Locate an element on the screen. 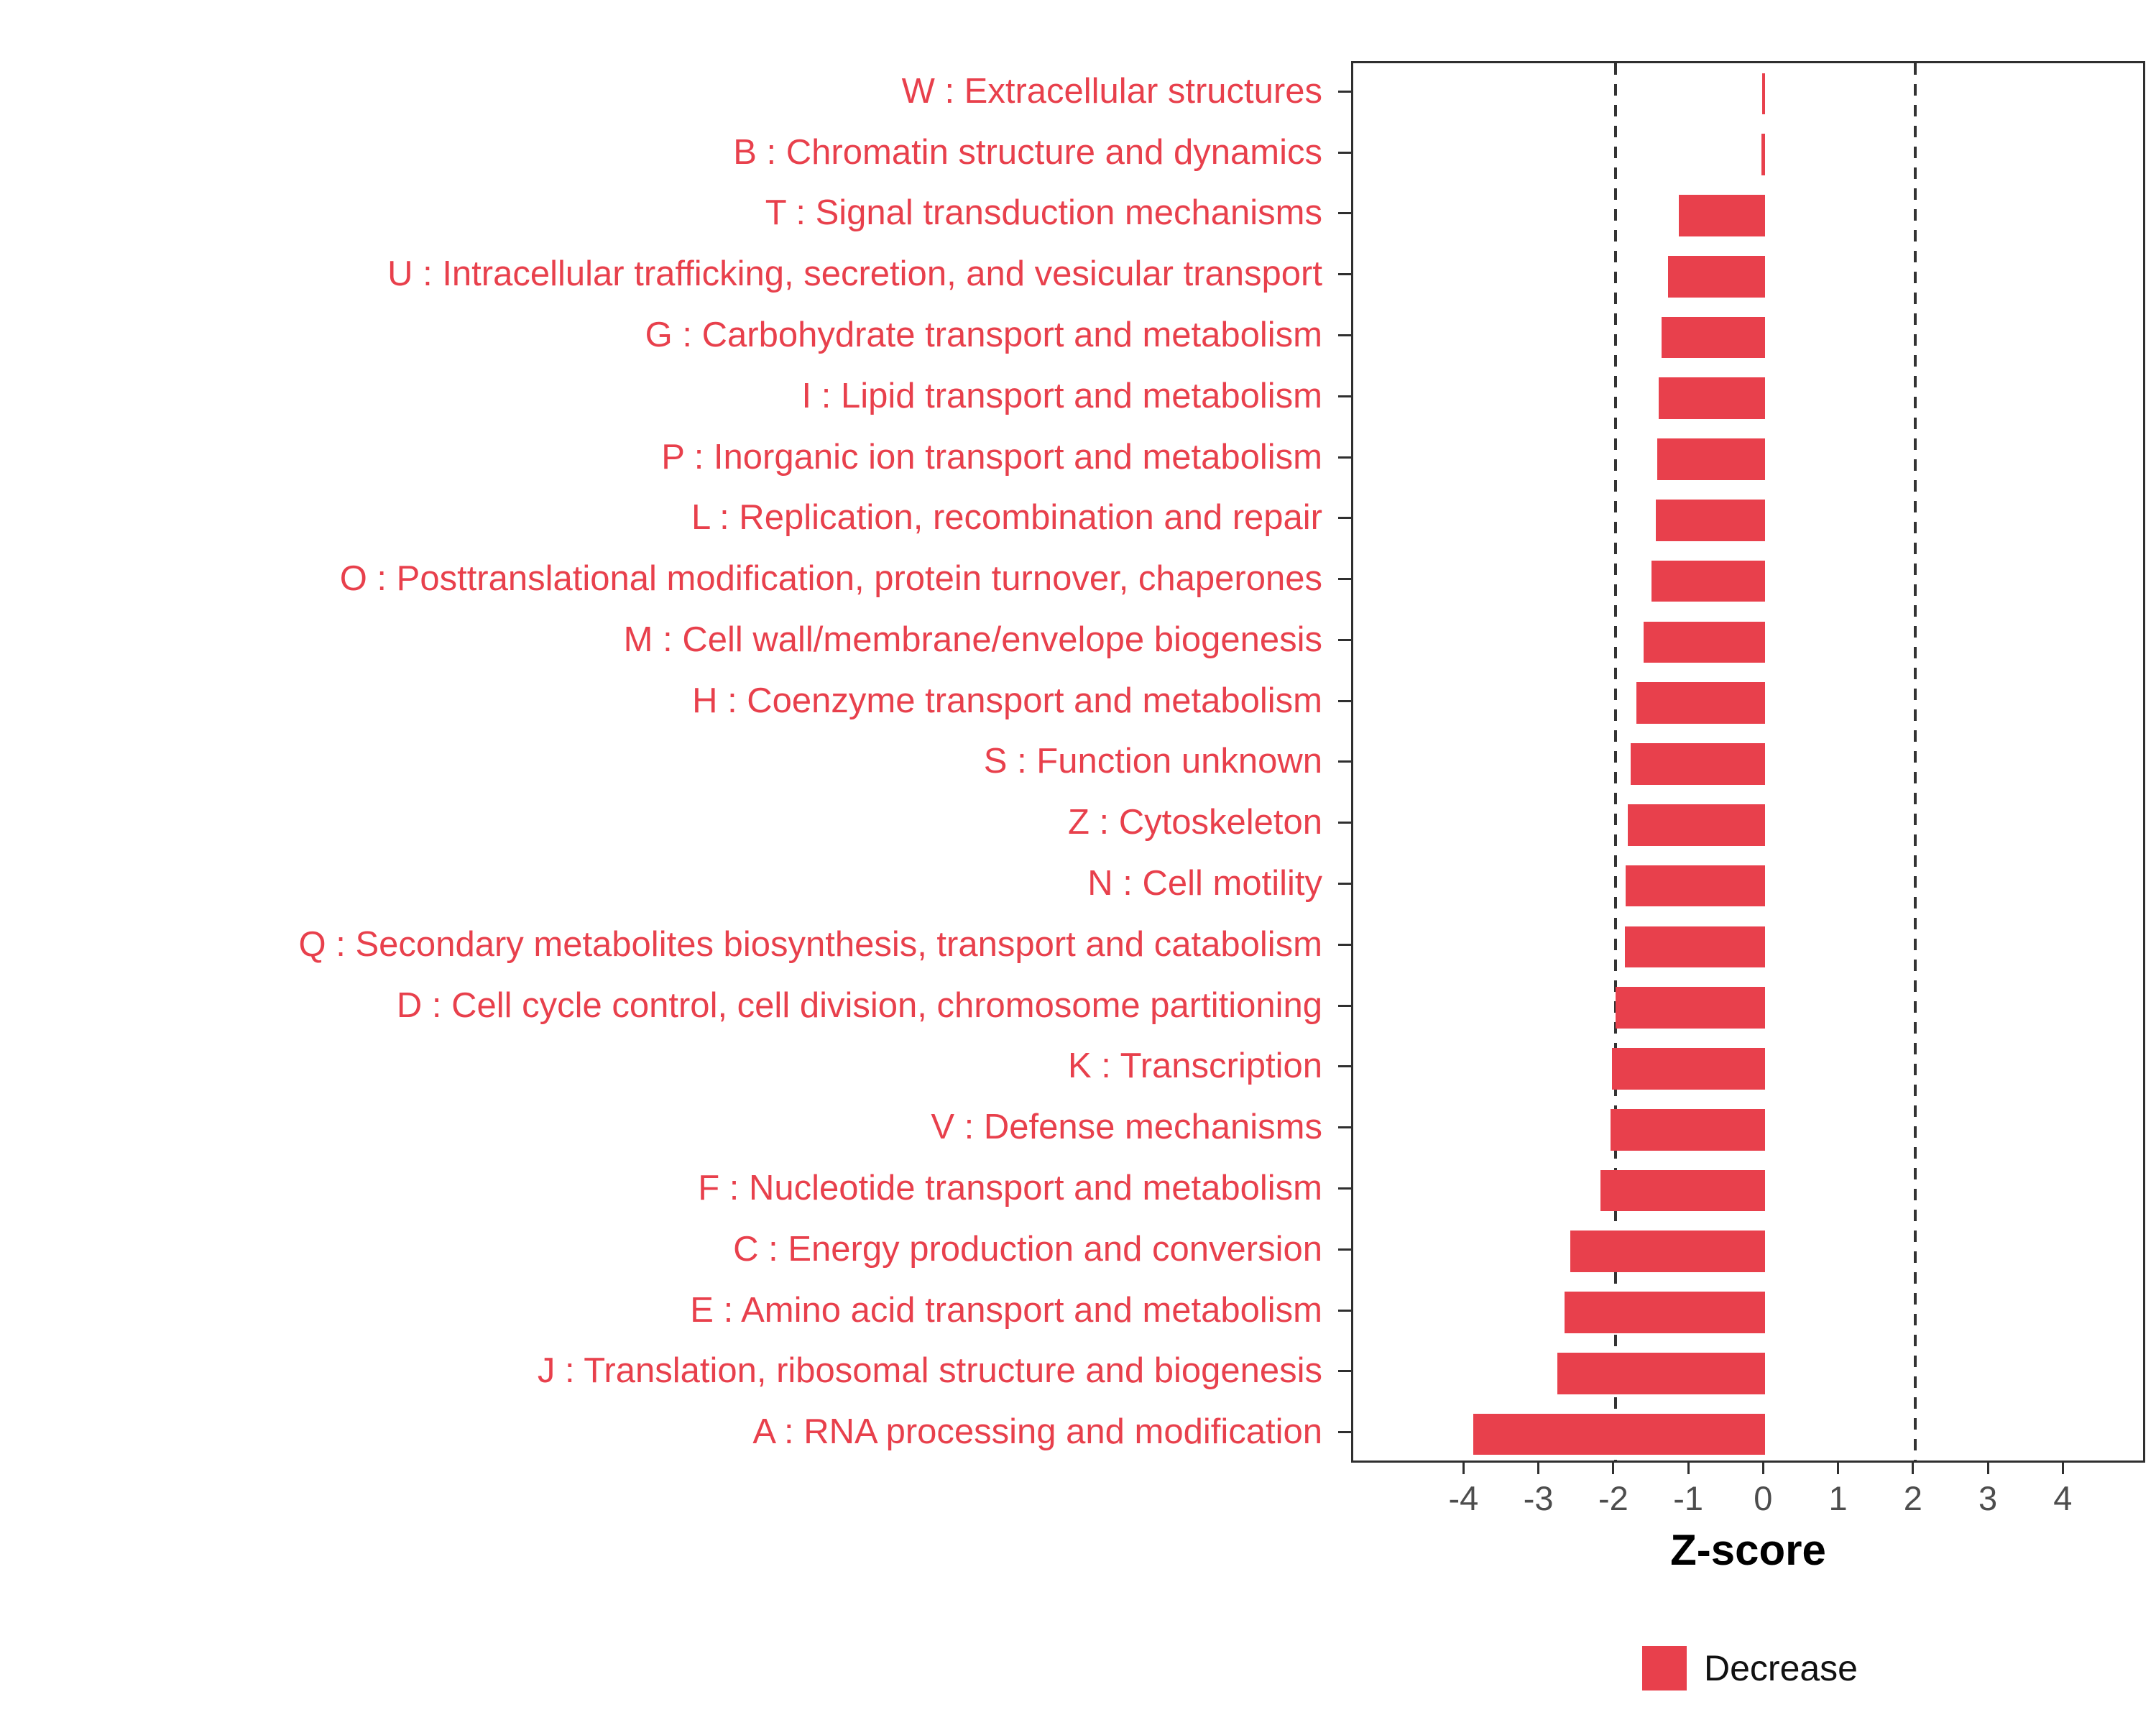  x-tick-label: 4 is located at coordinates (2063, 1498).